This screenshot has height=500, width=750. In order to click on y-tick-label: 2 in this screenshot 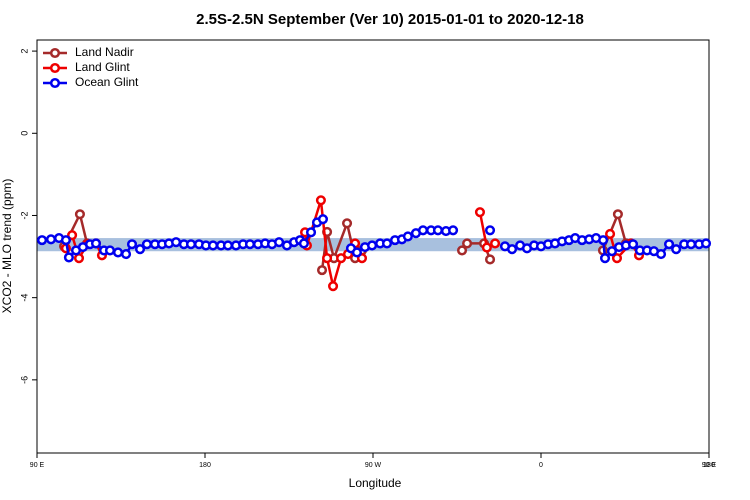, I will do `click(24, 51)`.